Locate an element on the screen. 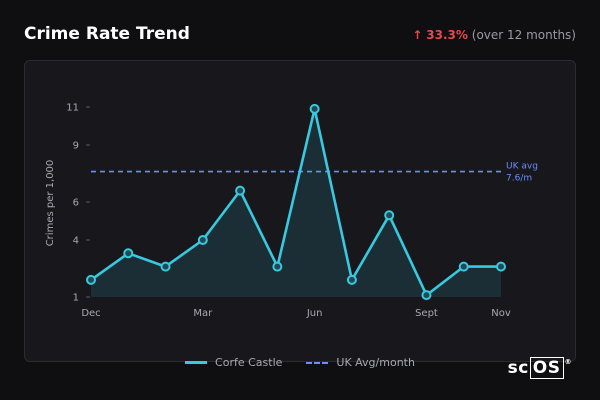 The width and height of the screenshot is (600, 400). trend-up-icon: ↑ is located at coordinates (417, 35).